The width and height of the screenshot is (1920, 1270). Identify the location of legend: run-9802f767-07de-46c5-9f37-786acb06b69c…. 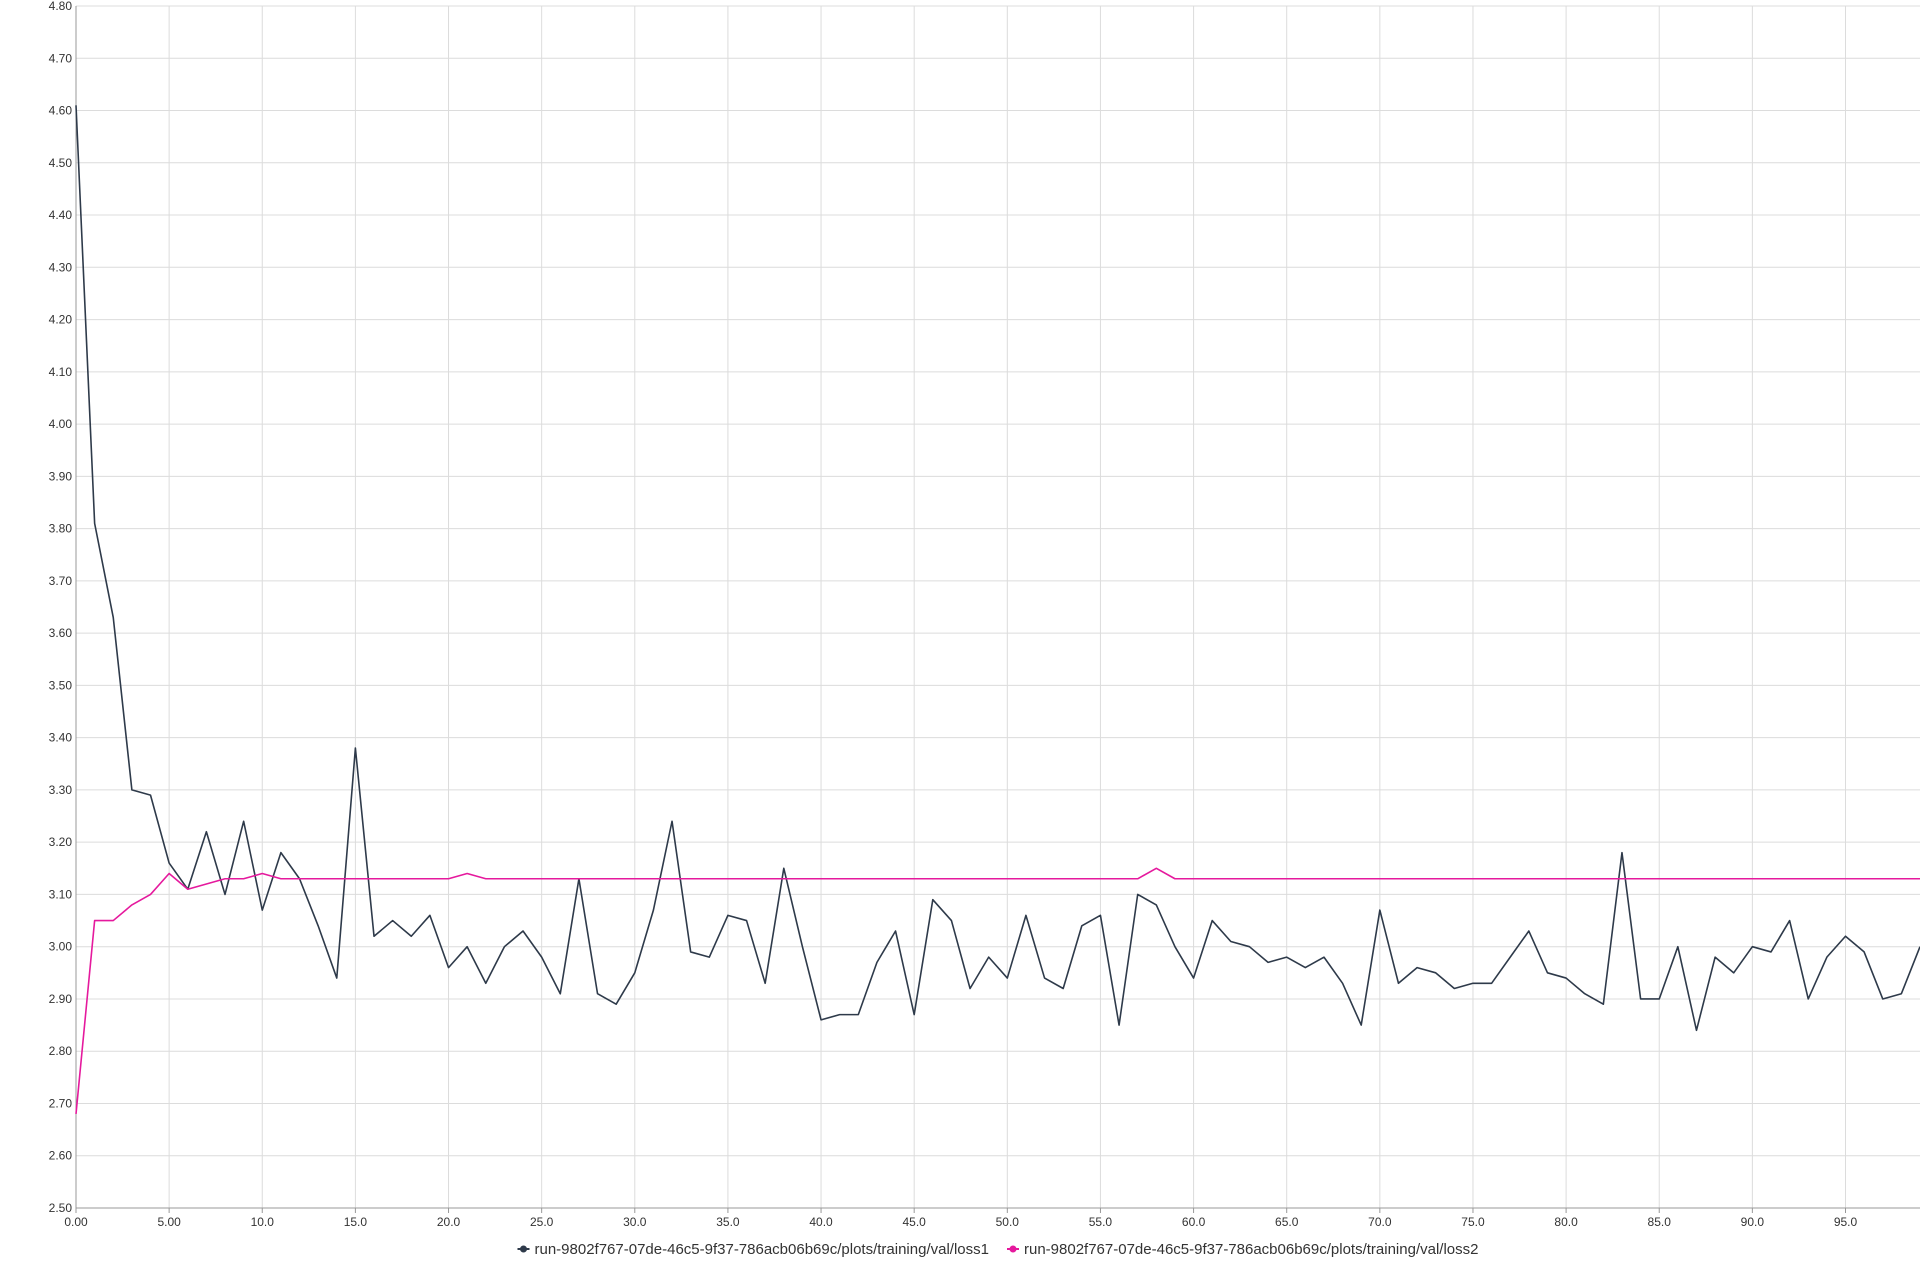
(998, 1249).